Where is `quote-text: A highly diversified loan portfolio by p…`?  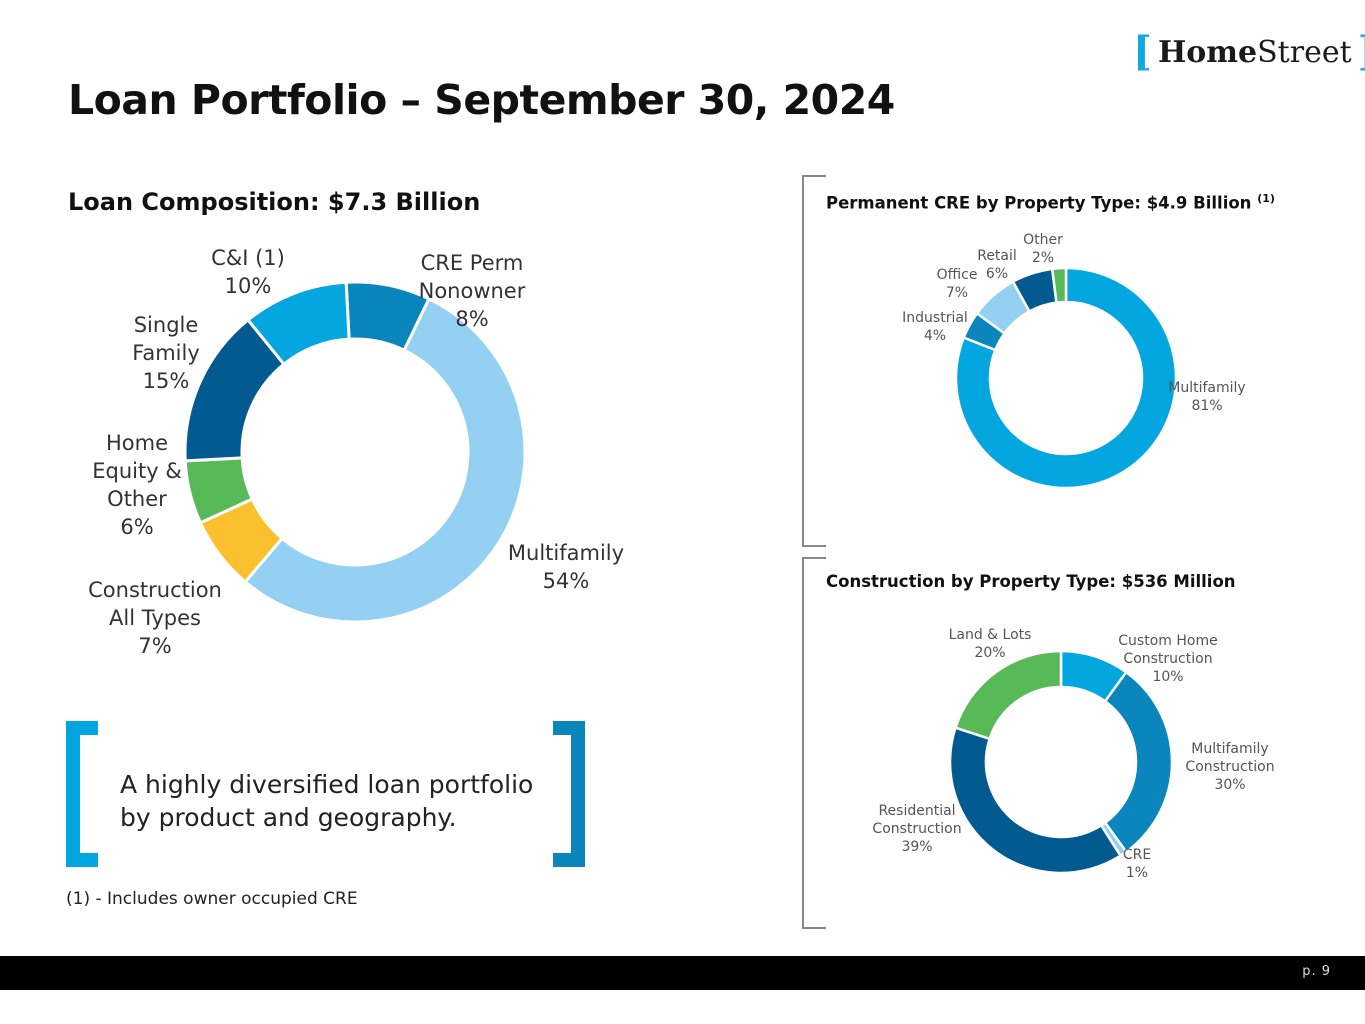
quote-text: A highly diversified loan portfolio by p… is located at coordinates (340, 801).